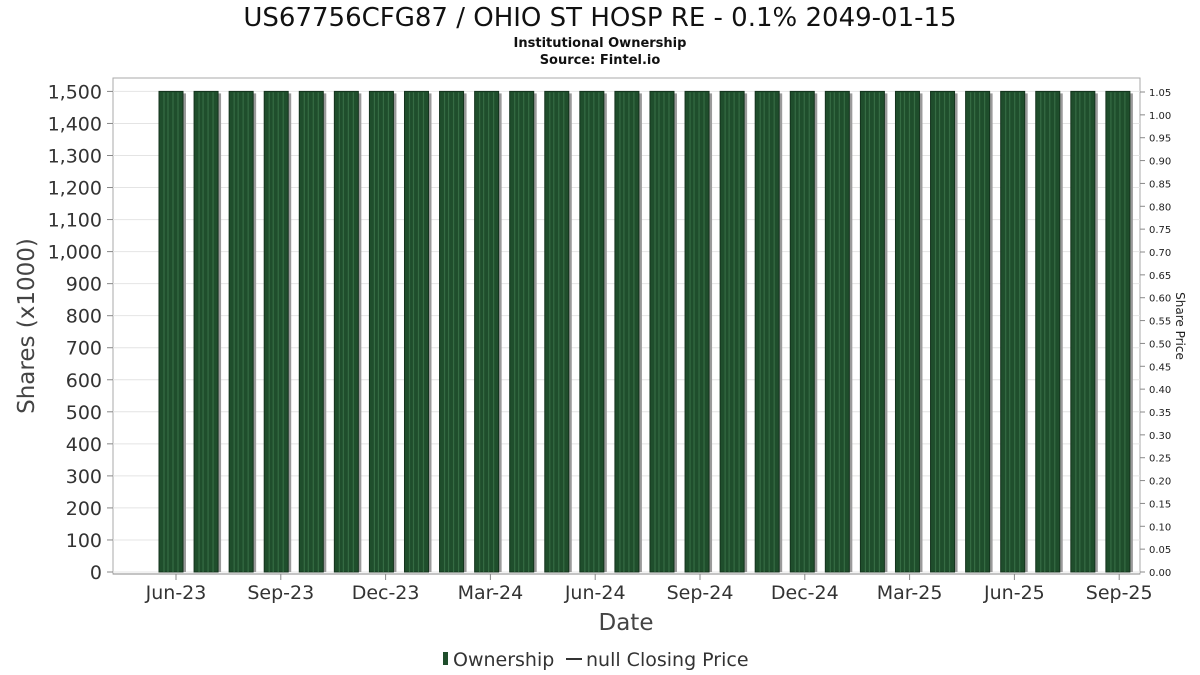 The image size is (1200, 675). Describe the element at coordinates (84, 317) in the screenshot. I see `y-tick-label: 800` at that location.